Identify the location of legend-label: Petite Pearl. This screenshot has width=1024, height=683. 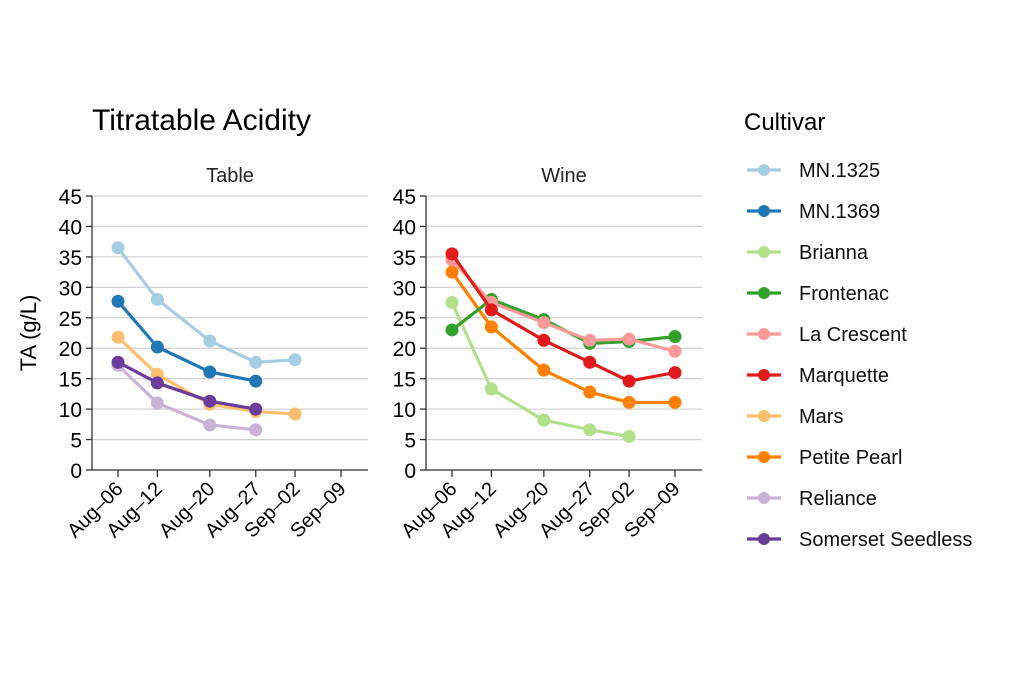
(850, 458).